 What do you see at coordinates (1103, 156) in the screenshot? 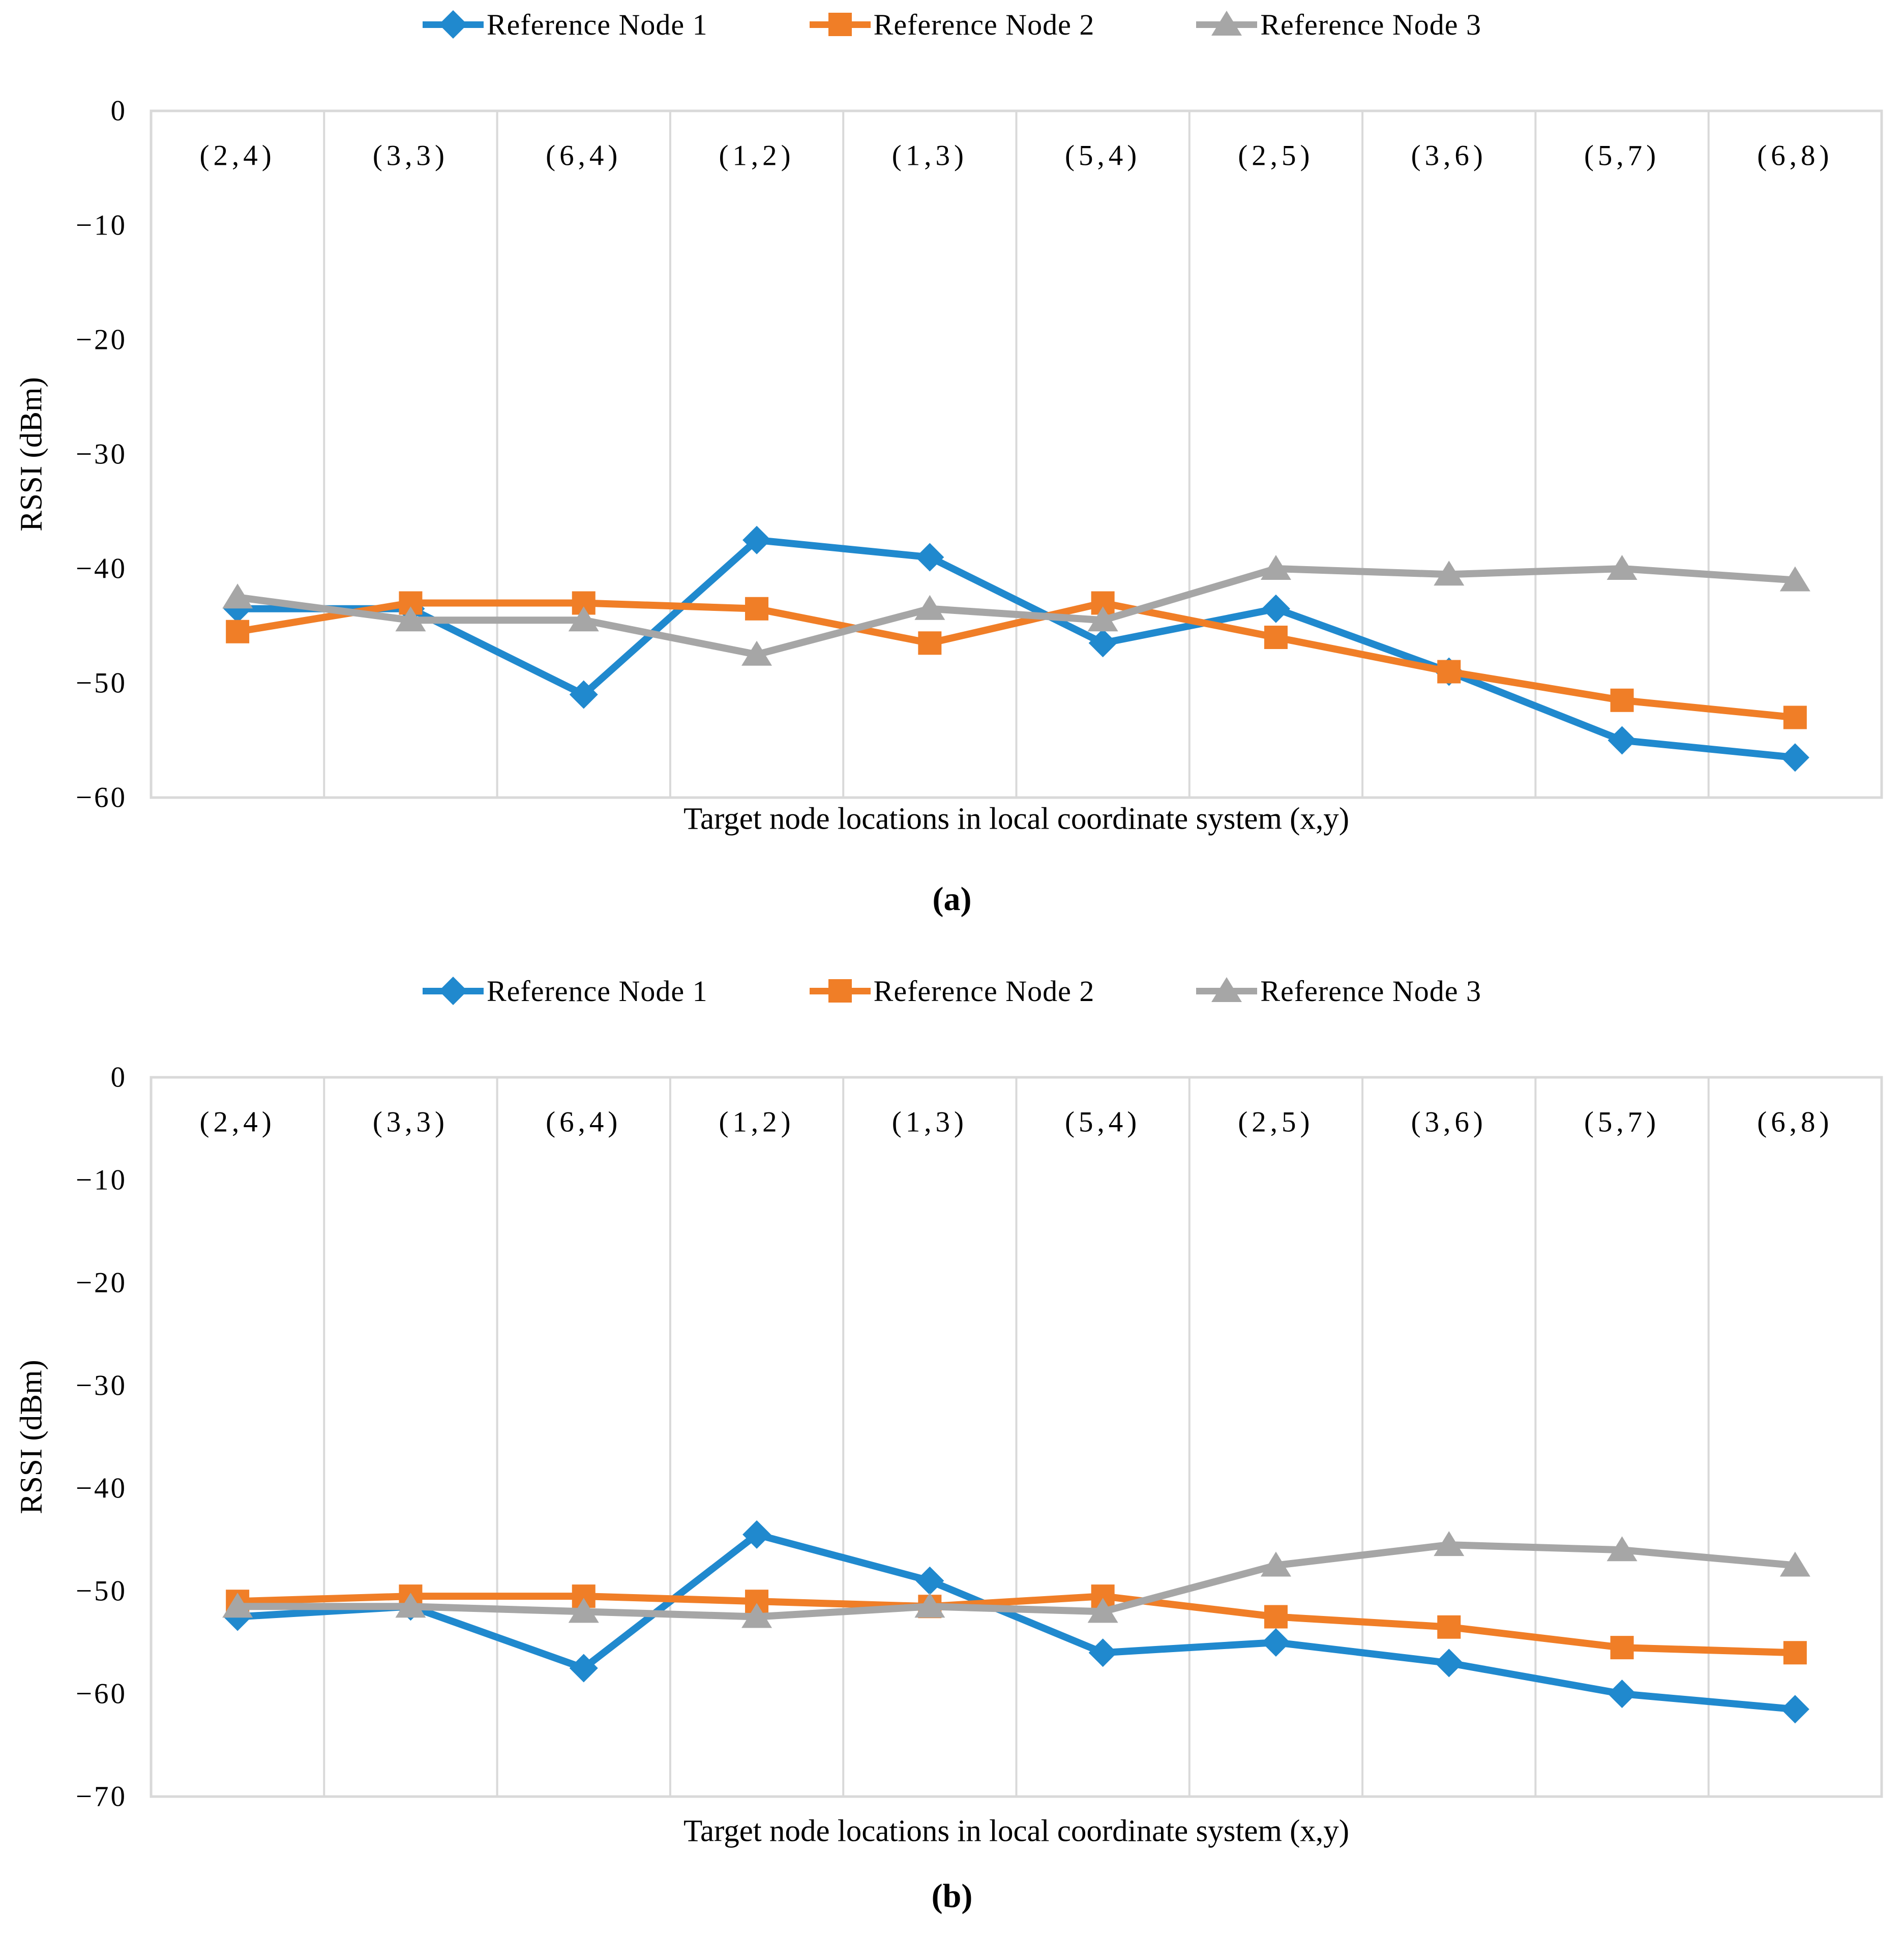
I see `category-label: (5,4)` at bounding box center [1103, 156].